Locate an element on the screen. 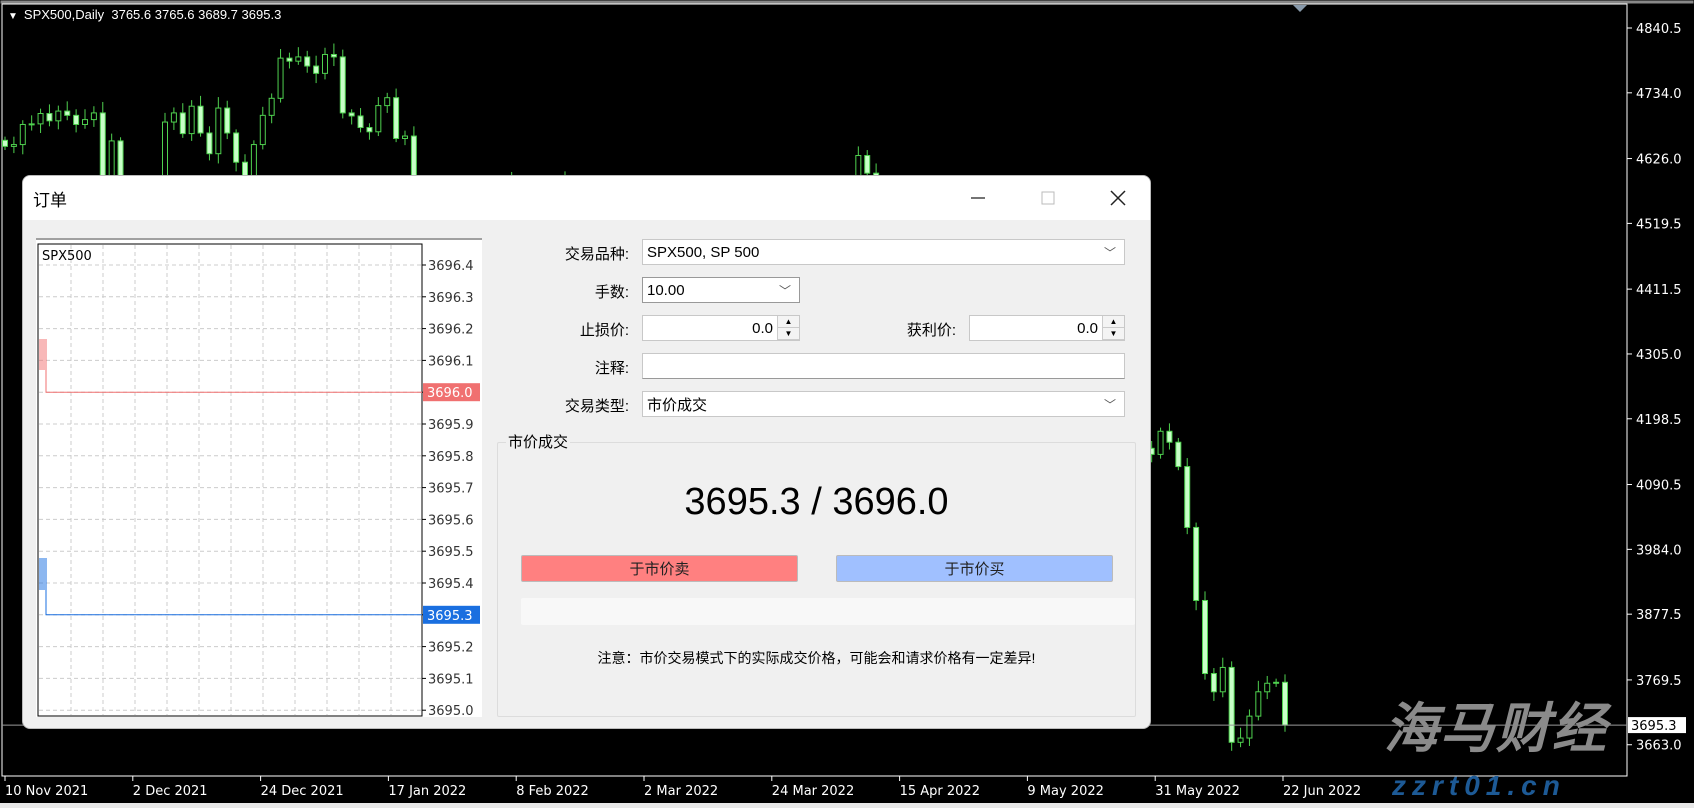 This screenshot has width=1694, height=808. price-axis-label: 4626.0 is located at coordinates (1659, 160).